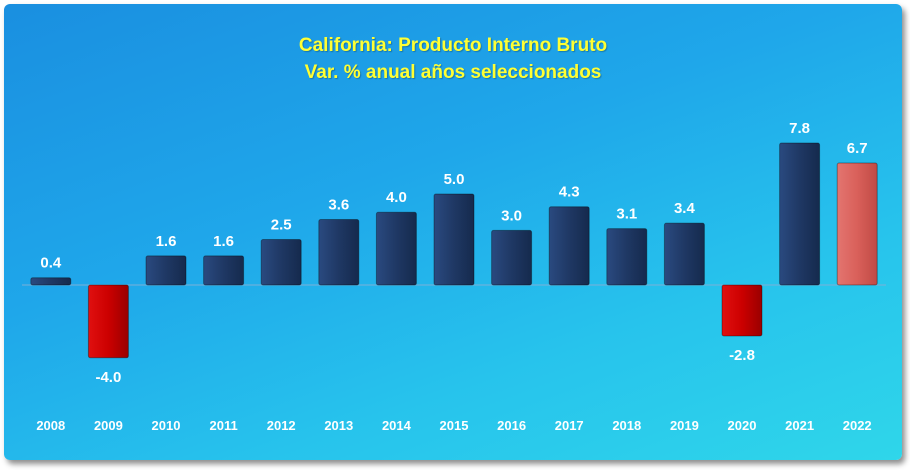 The image size is (910, 470). What do you see at coordinates (397, 425) in the screenshot?
I see `x-tick-label-2014: 2014` at bounding box center [397, 425].